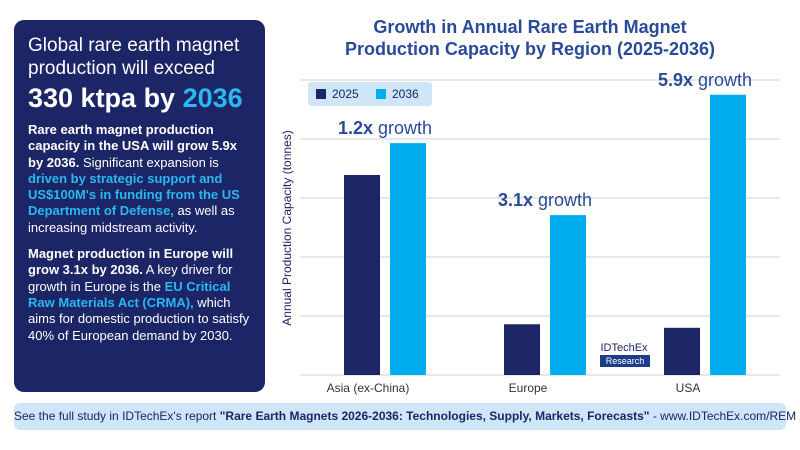  Describe the element at coordinates (212, 98) in the screenshot. I see `headline-run: 2036` at that location.